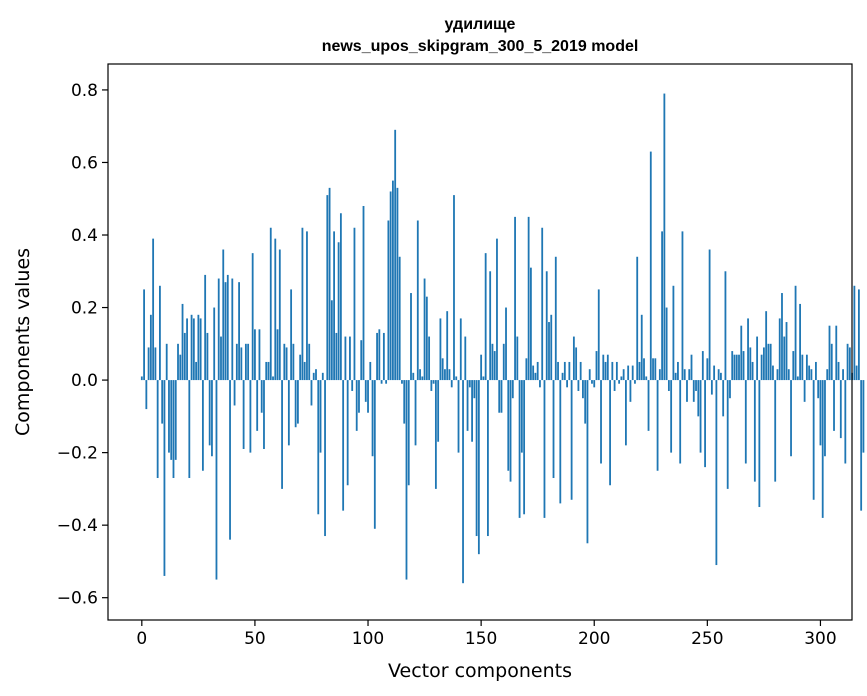 This screenshot has height=696, width=867. I want to click on y-tick-label: −0.4, so click(77, 526).